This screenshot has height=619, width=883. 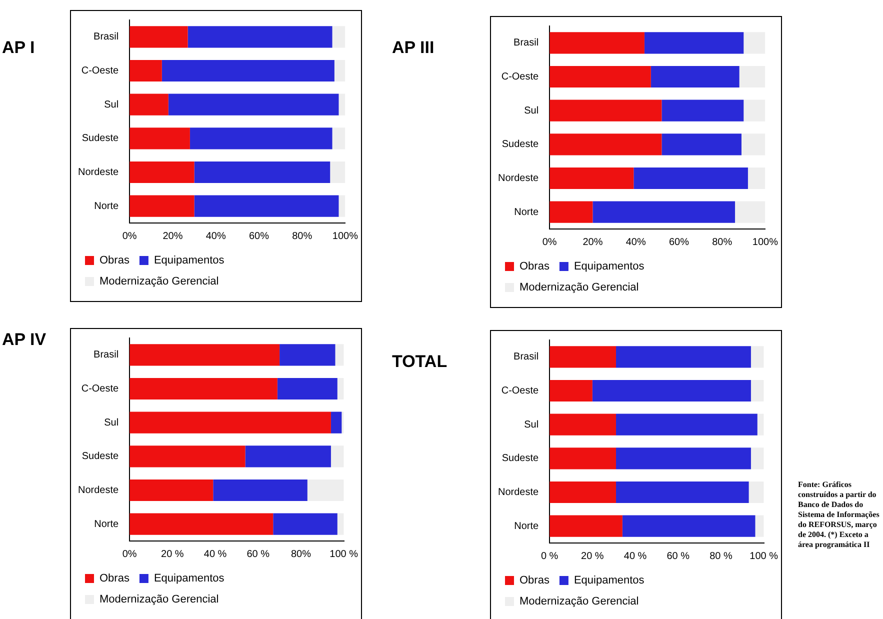 What do you see at coordinates (678, 556) in the screenshot?
I see `x-tick-label: 60 %` at bounding box center [678, 556].